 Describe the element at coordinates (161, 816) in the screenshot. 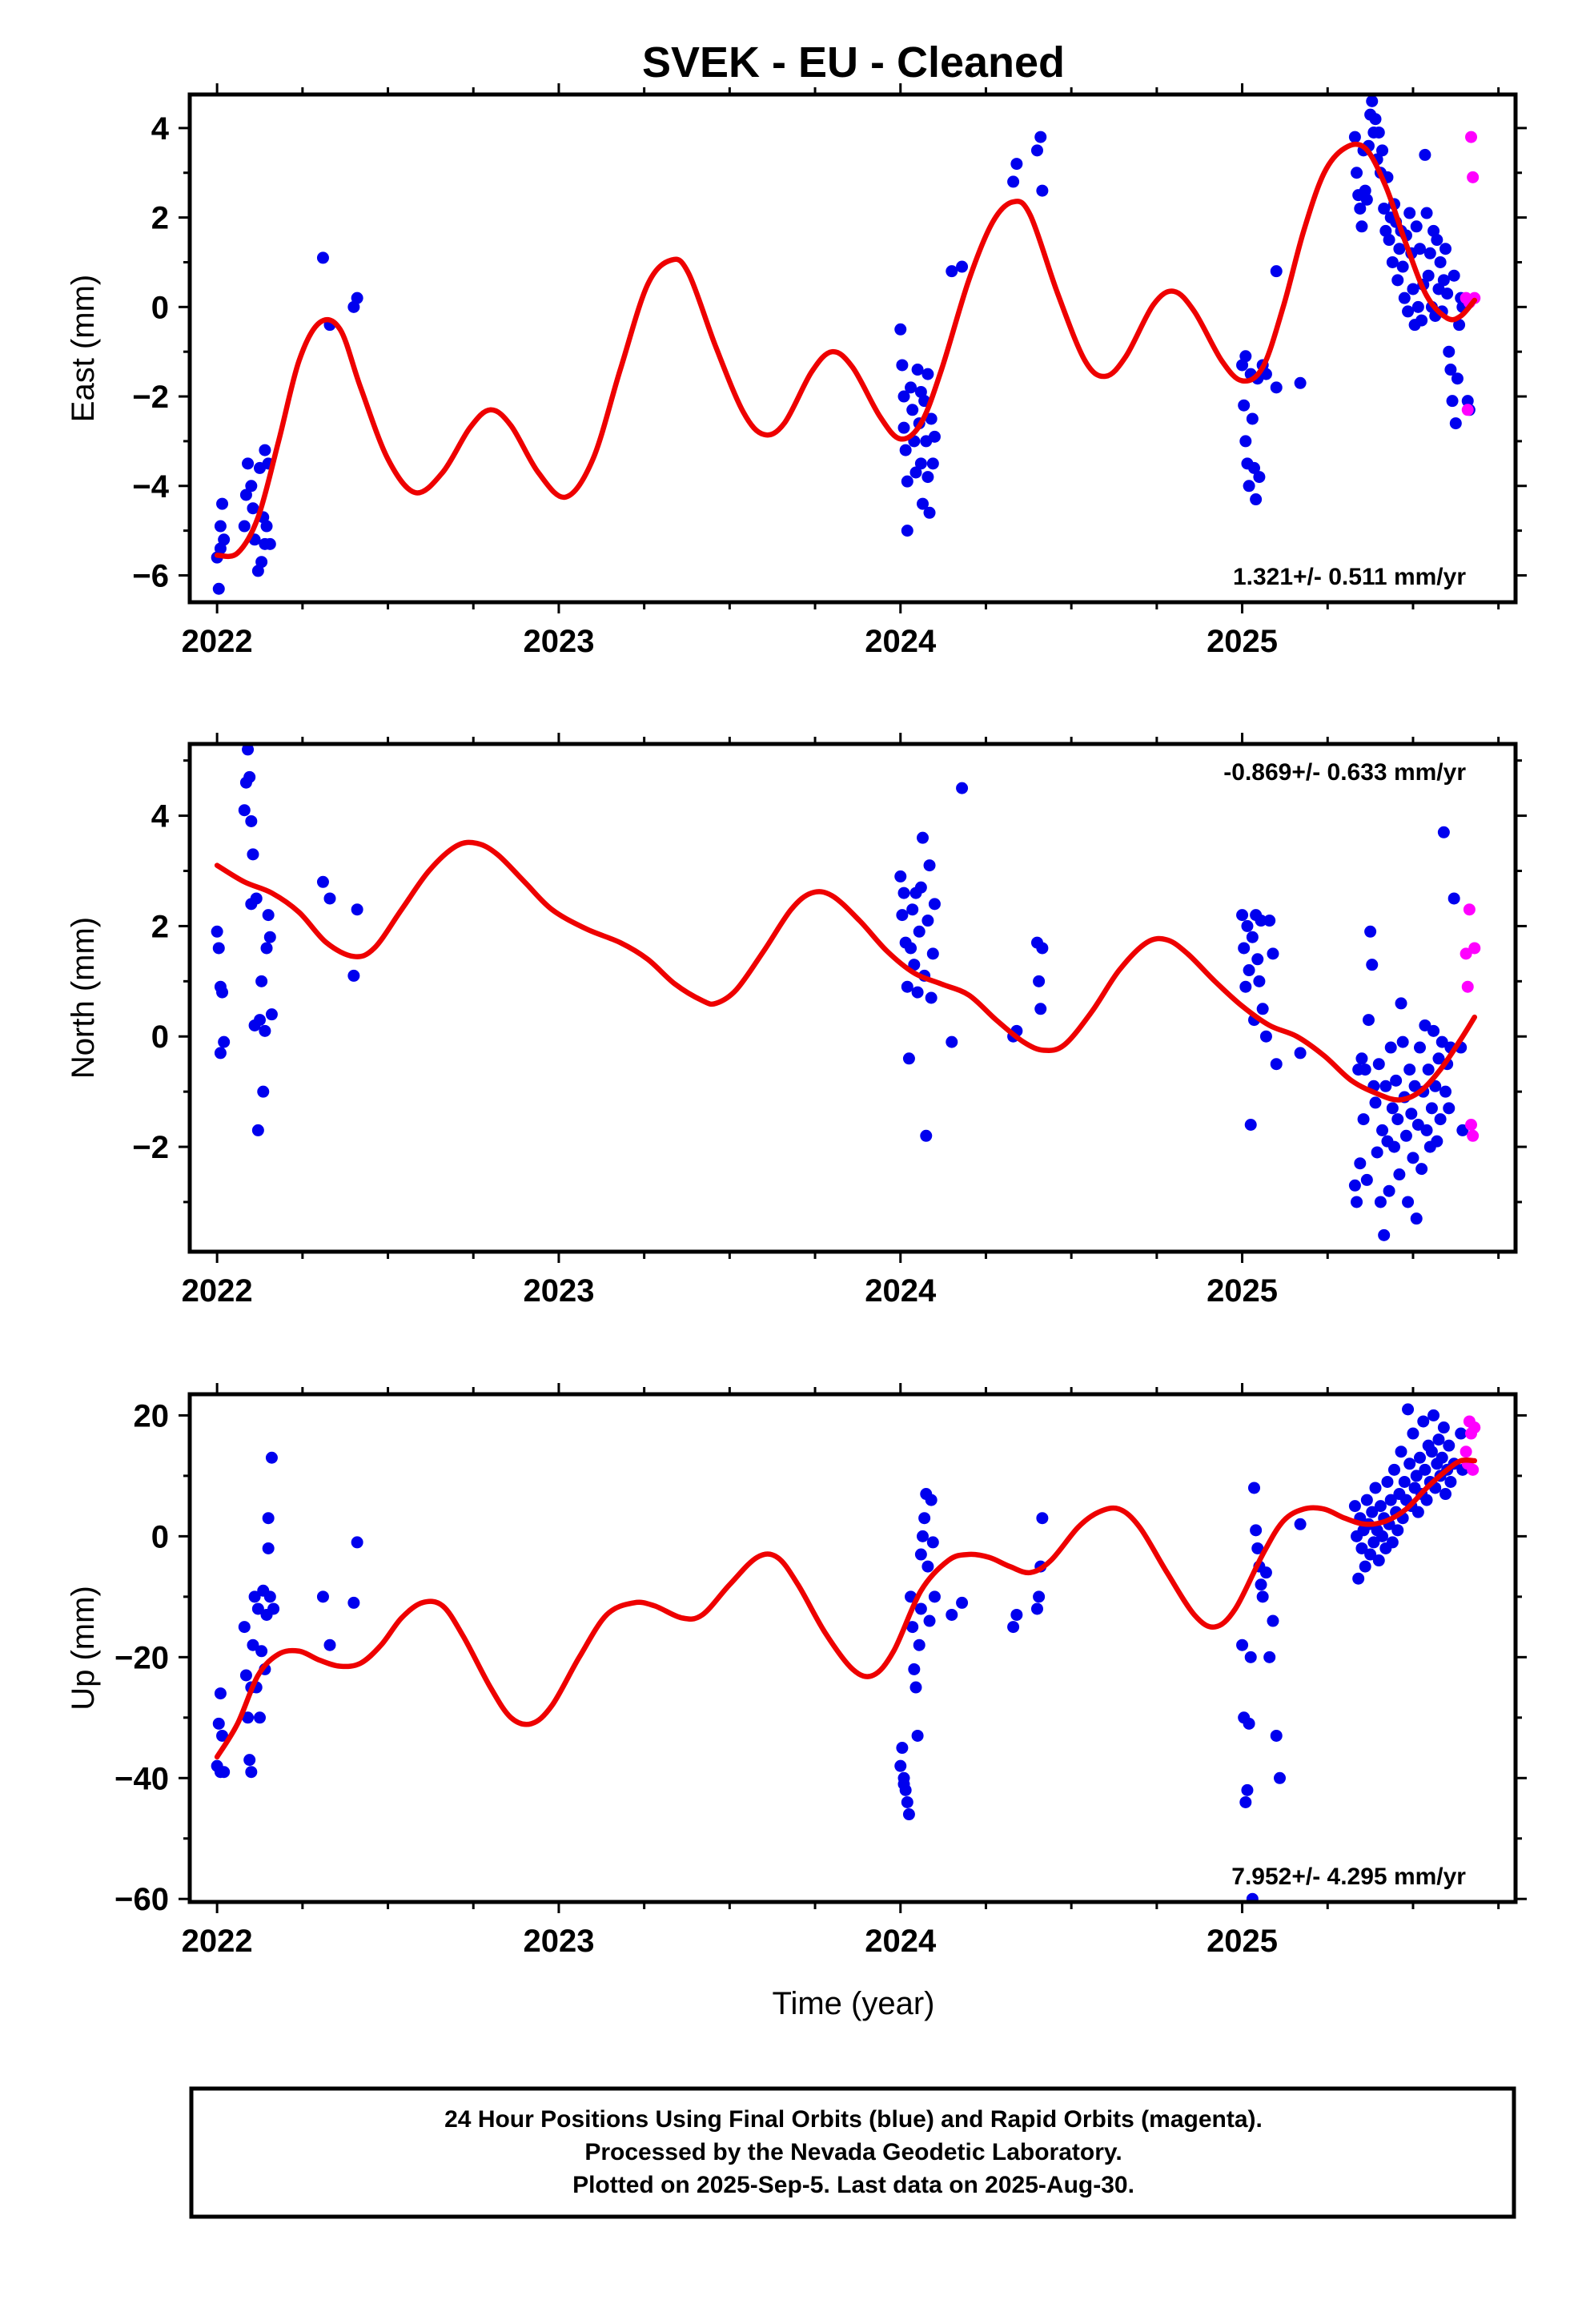

I see `y-tick-label: 4` at that location.